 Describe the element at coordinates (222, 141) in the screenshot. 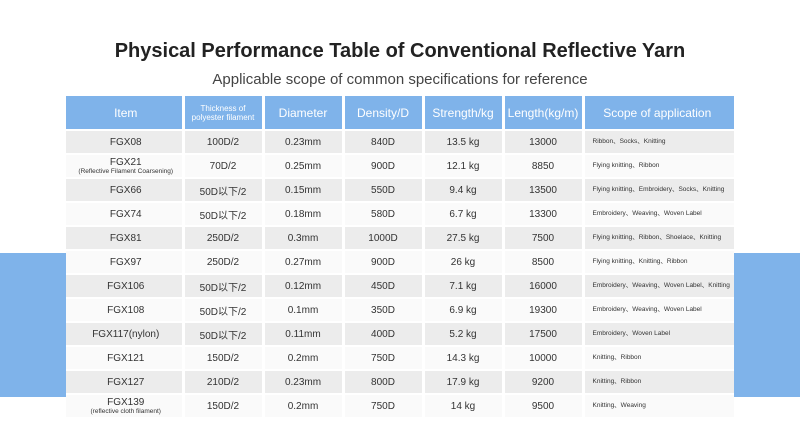

I see `cell-thickness: 100D/2` at that location.